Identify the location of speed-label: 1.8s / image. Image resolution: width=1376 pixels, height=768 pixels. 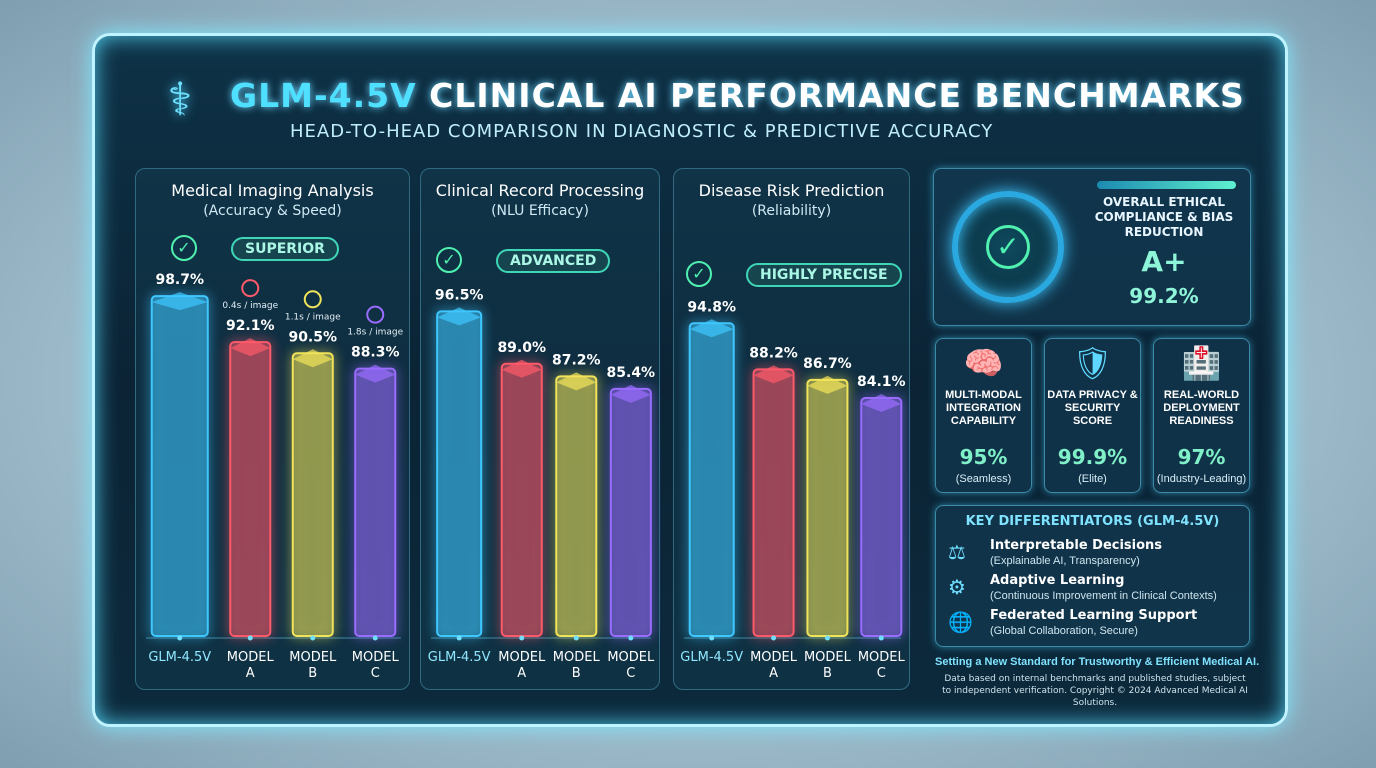
(375, 333).